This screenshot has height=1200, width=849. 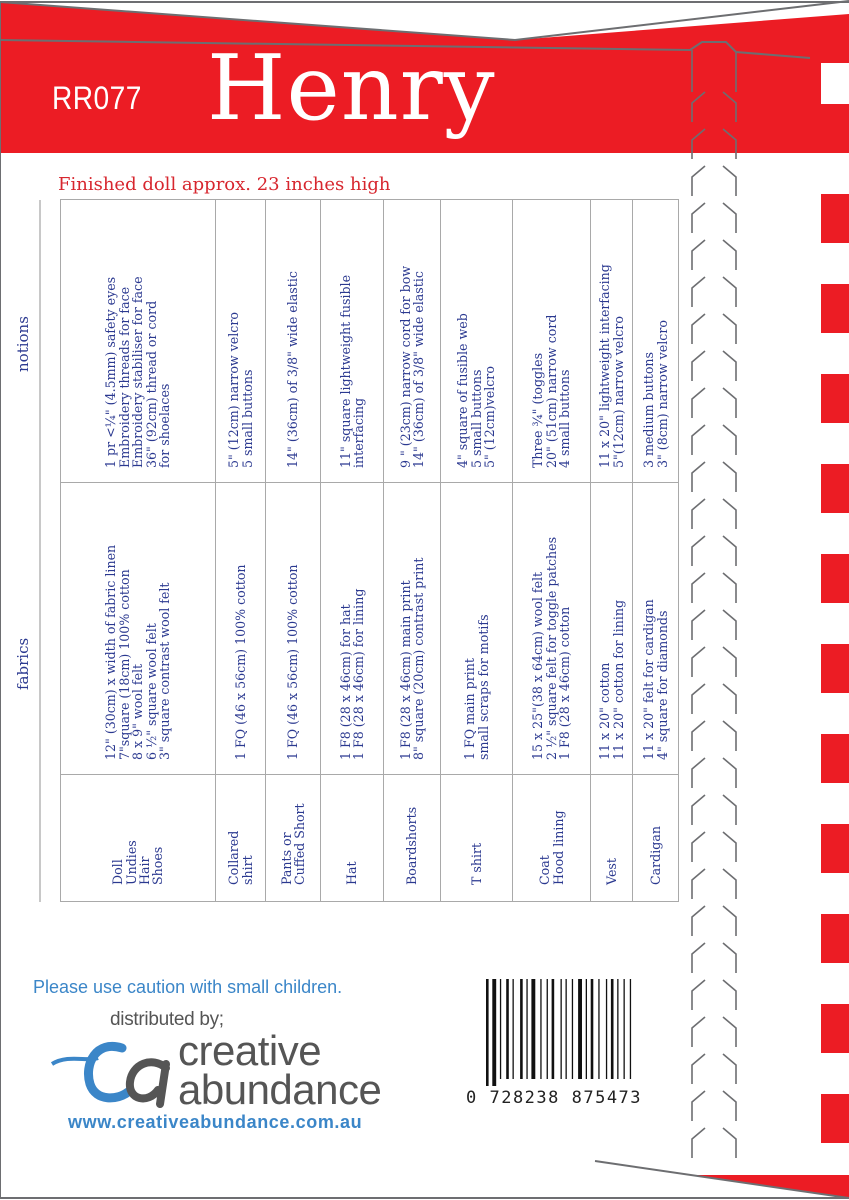 What do you see at coordinates (138, 838) in the screenshot?
I see `garment-name-cell: Doll Undies Hair Shoes` at bounding box center [138, 838].